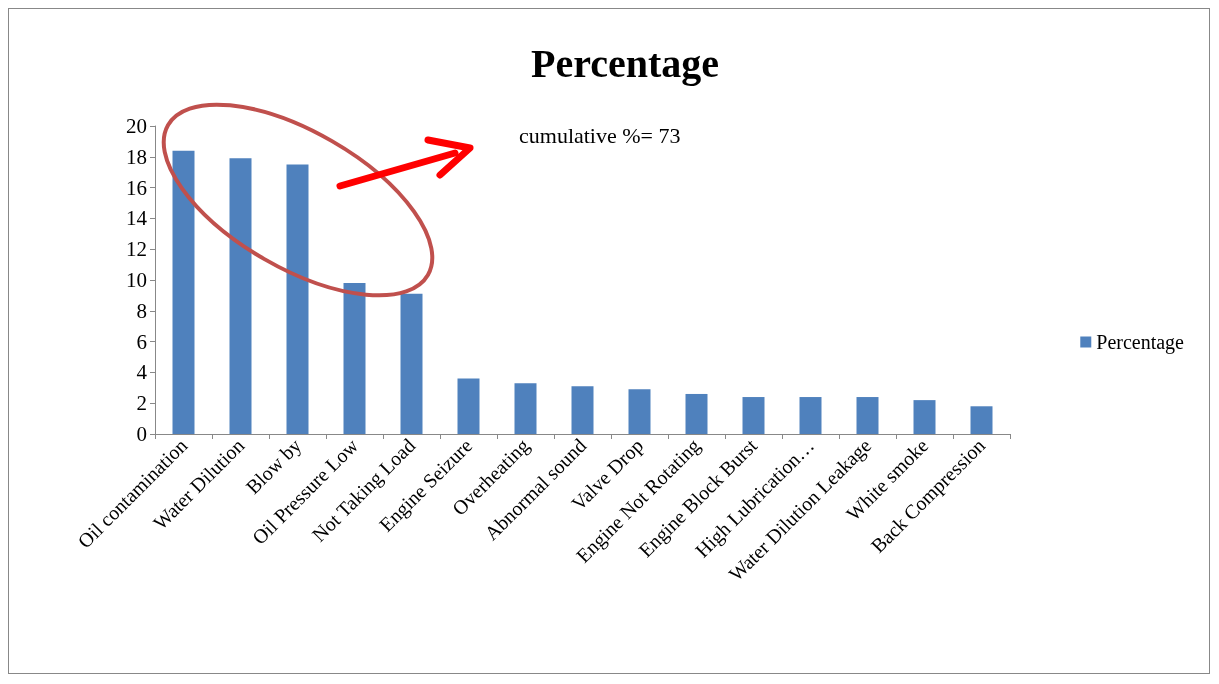 Image resolution: width=1219 pixels, height=684 pixels. I want to click on y-tick-label: 4, so click(142, 372).